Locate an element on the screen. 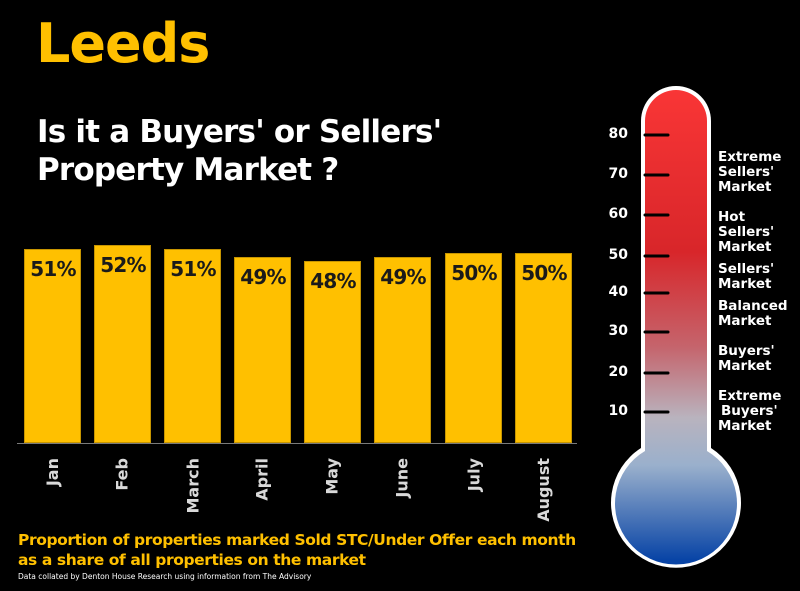 Image resolution: width=800 pixels, height=591 pixels. scale-tick-20: 20 is located at coordinates (618, 372).